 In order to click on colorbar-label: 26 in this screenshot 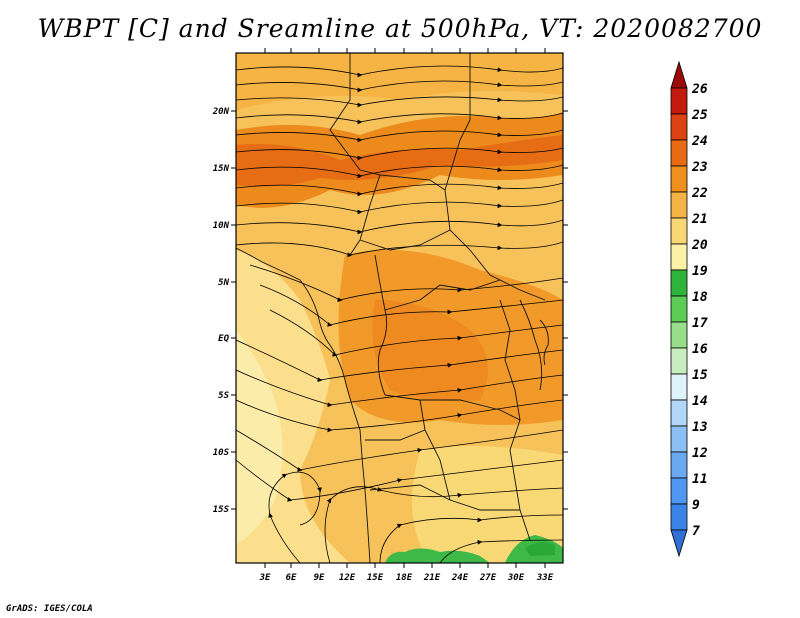, I will do `click(699, 89)`.